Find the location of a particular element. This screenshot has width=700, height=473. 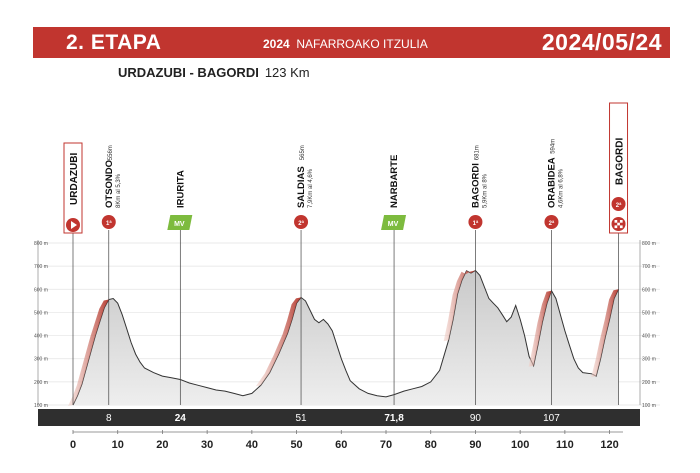

marker-climb: 2ª ORABIDEA 594m 4,6Km al 6,8% is located at coordinates (554, 272).